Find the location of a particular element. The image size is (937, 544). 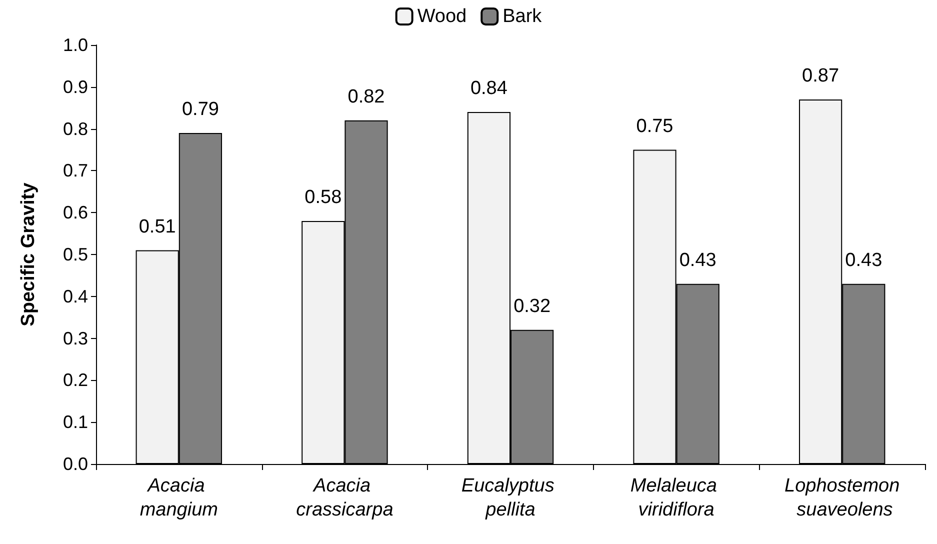

y-axis-title: Specific Gravity is located at coordinates (28, 254).